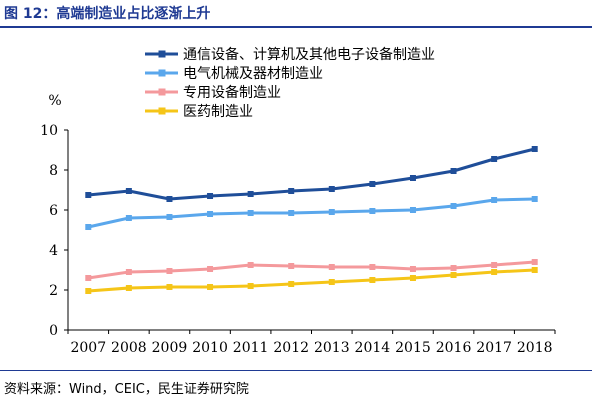 The image size is (592, 400). I want to click on legend-item: 电气机械及器材制造业, so click(234, 74).